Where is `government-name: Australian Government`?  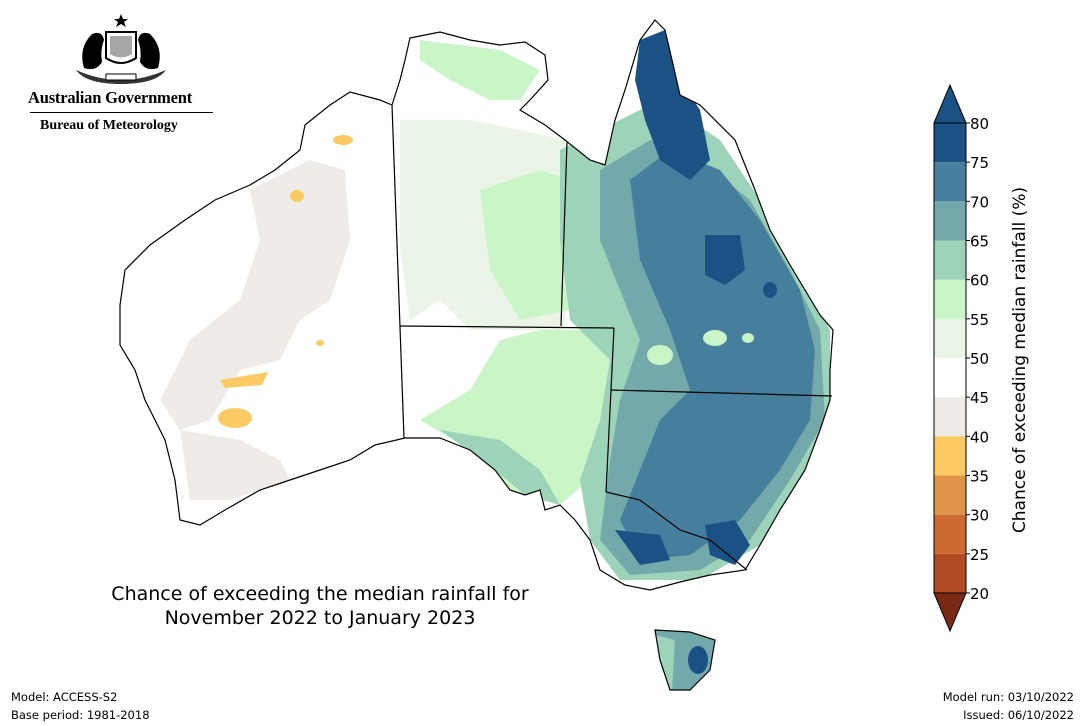 government-name: Australian Government is located at coordinates (110, 97).